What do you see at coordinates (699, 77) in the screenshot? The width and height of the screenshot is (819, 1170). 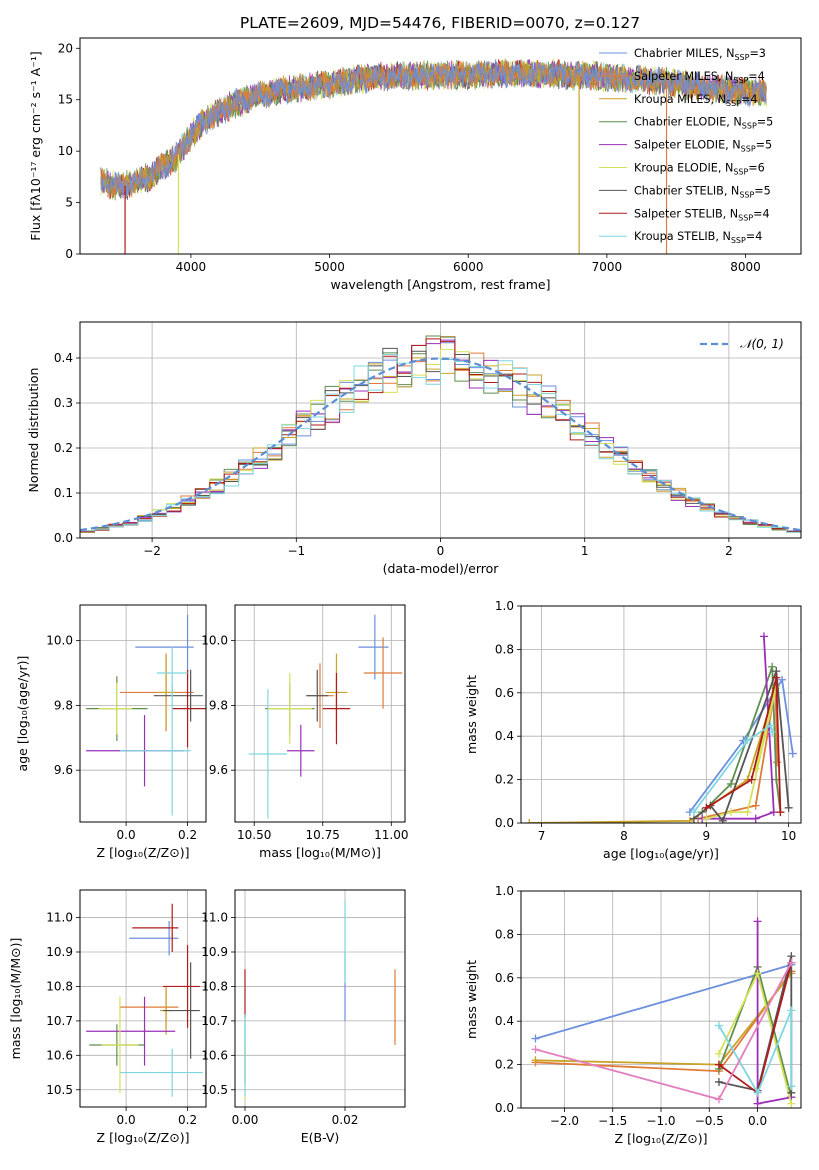 I see `legend-label: Salpeter MILES, NSSP=4` at bounding box center [699, 77].